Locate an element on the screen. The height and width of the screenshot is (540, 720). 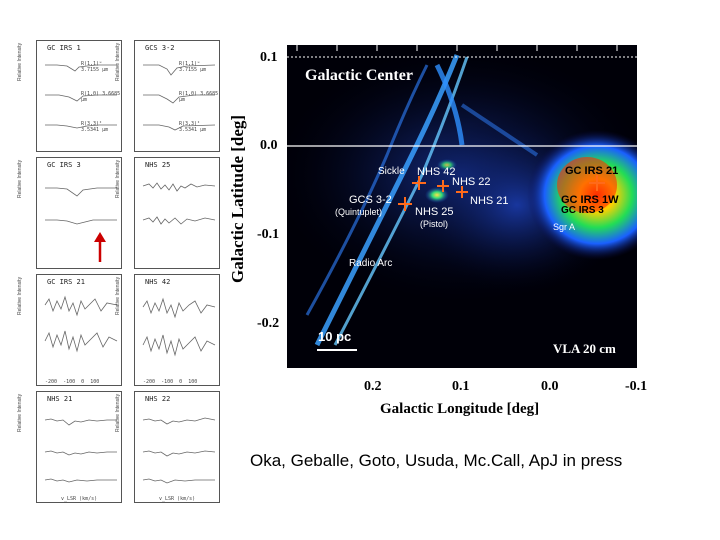
panel-title: GC IRS 1 is located at coordinates (64, 48).